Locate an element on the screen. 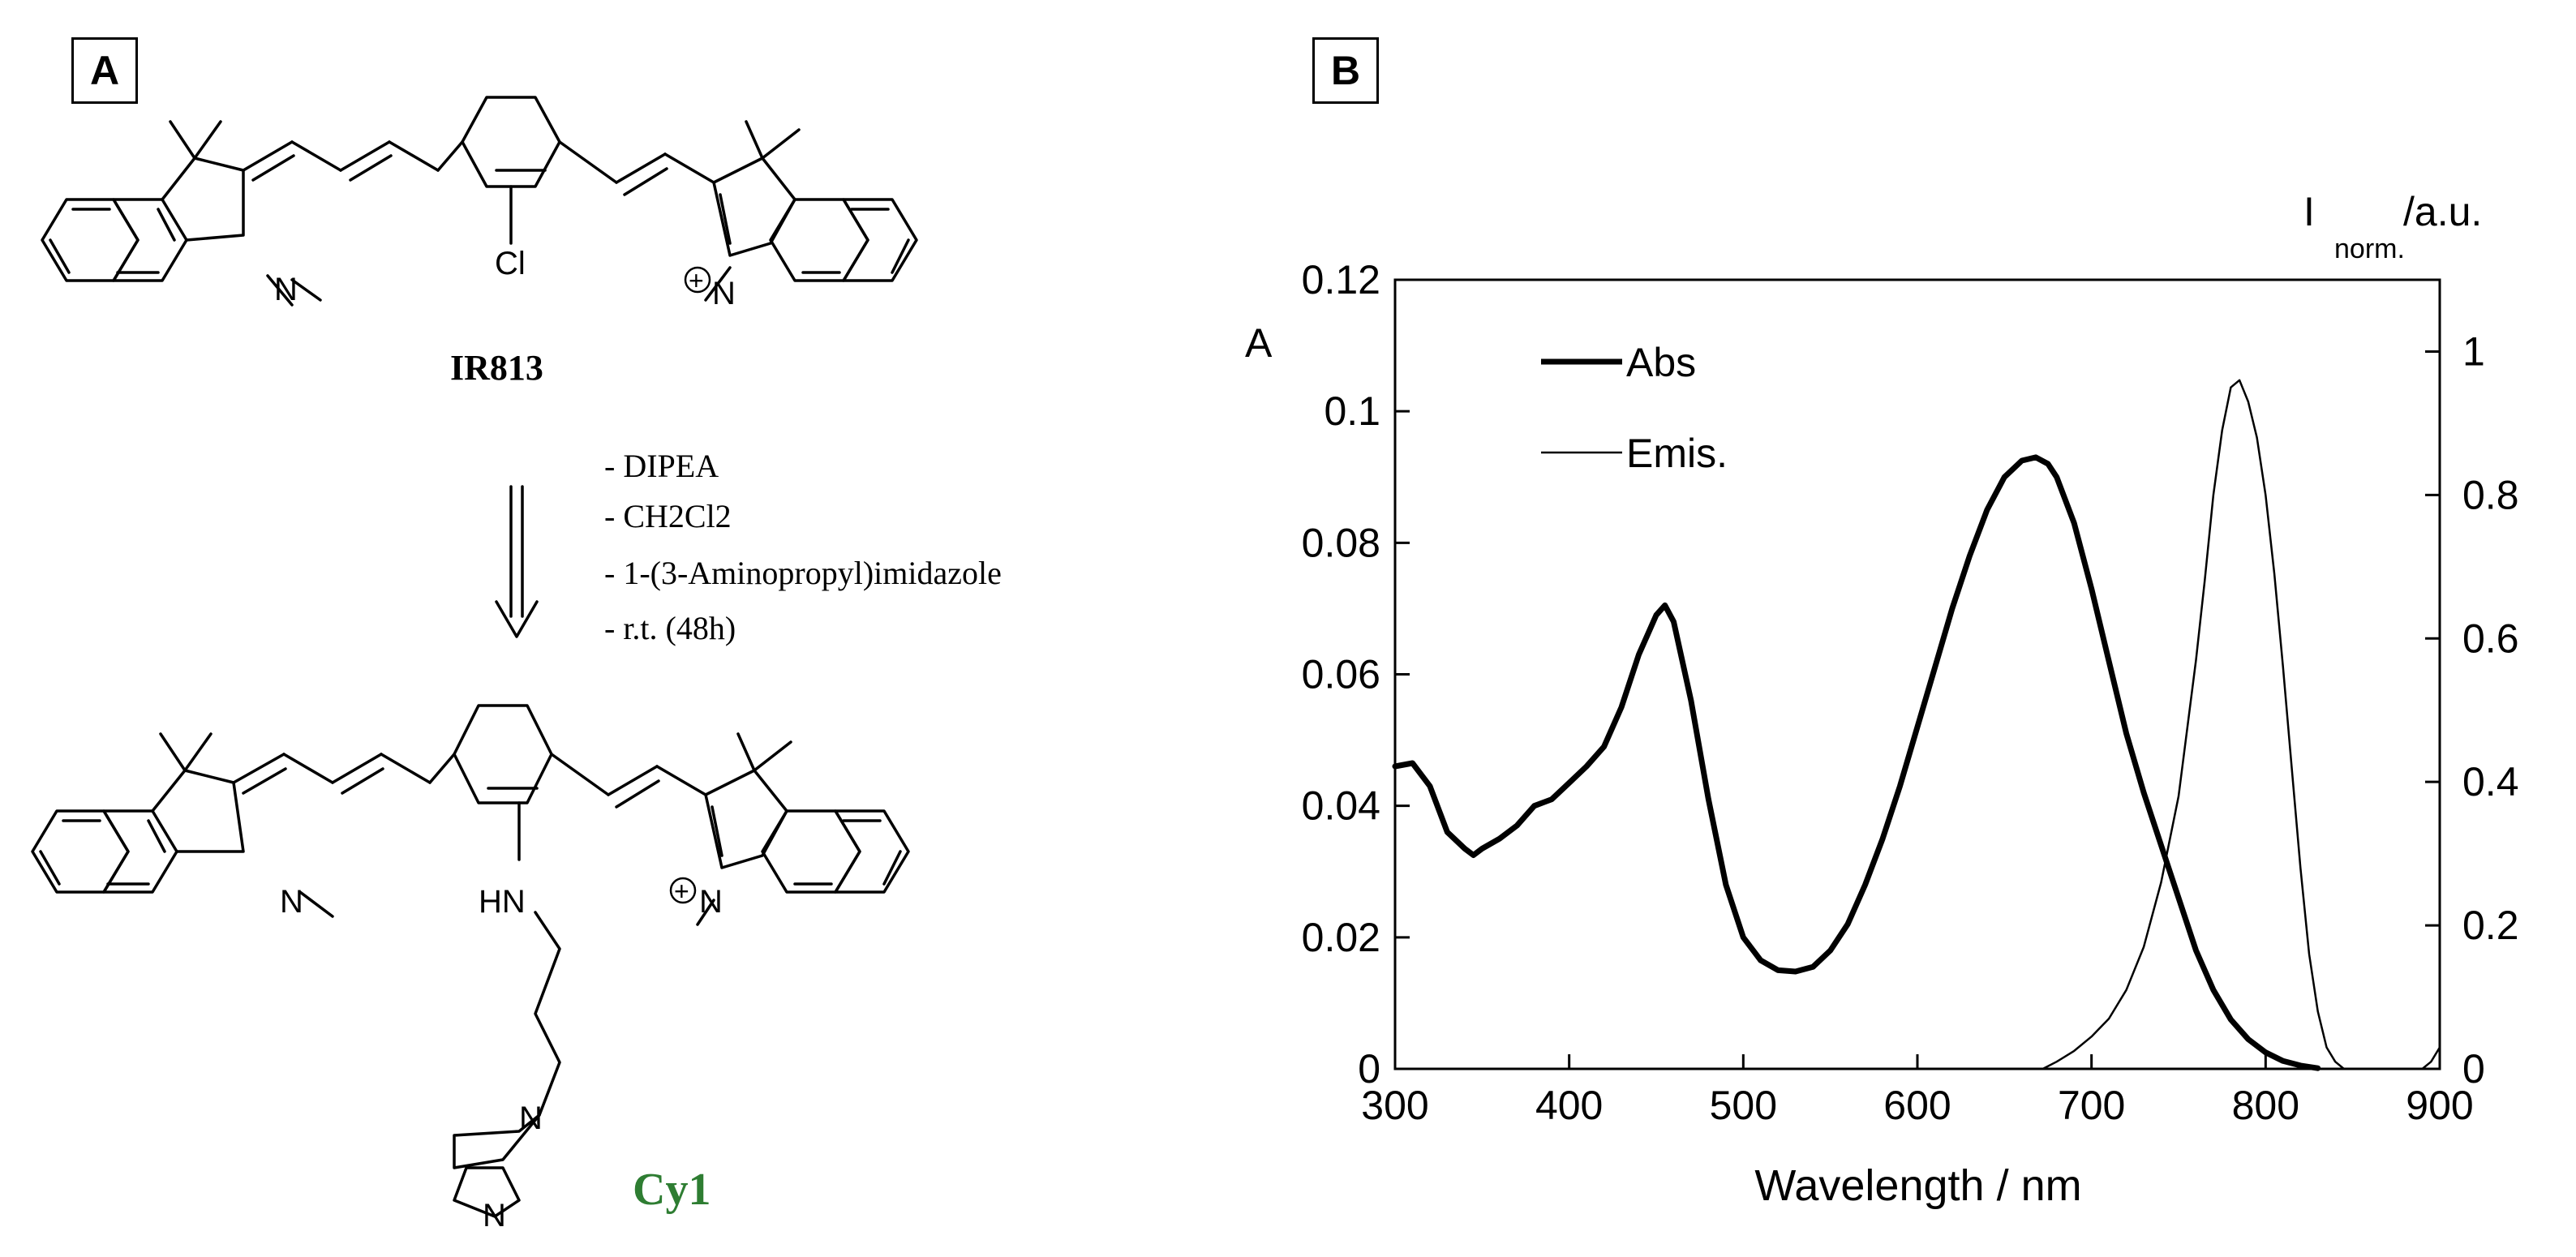 This screenshot has width=2576, height=1257. reactant-charge-sign: + is located at coordinates (696, 280).